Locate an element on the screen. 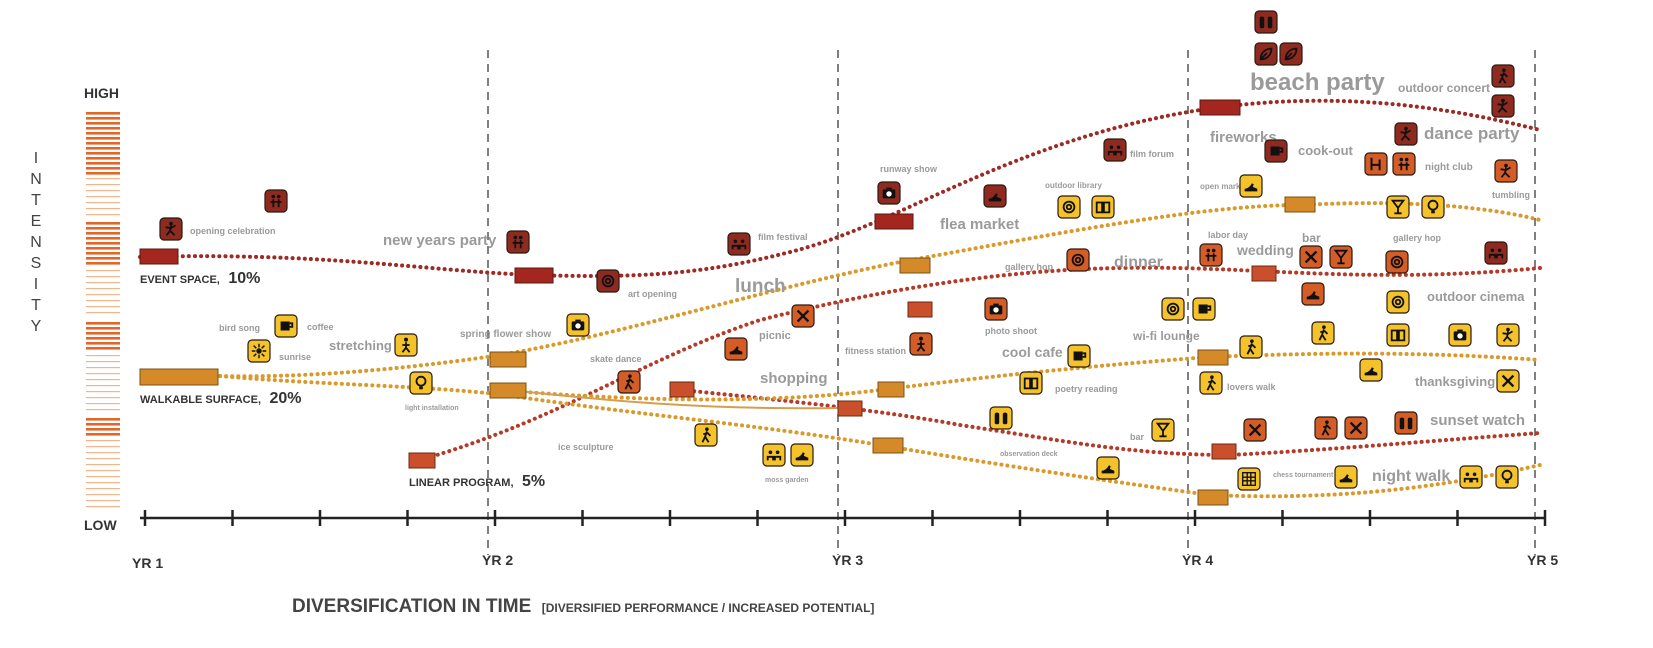 This screenshot has height=648, width=1653. label-fitness-station: fitness station is located at coordinates (875, 351).